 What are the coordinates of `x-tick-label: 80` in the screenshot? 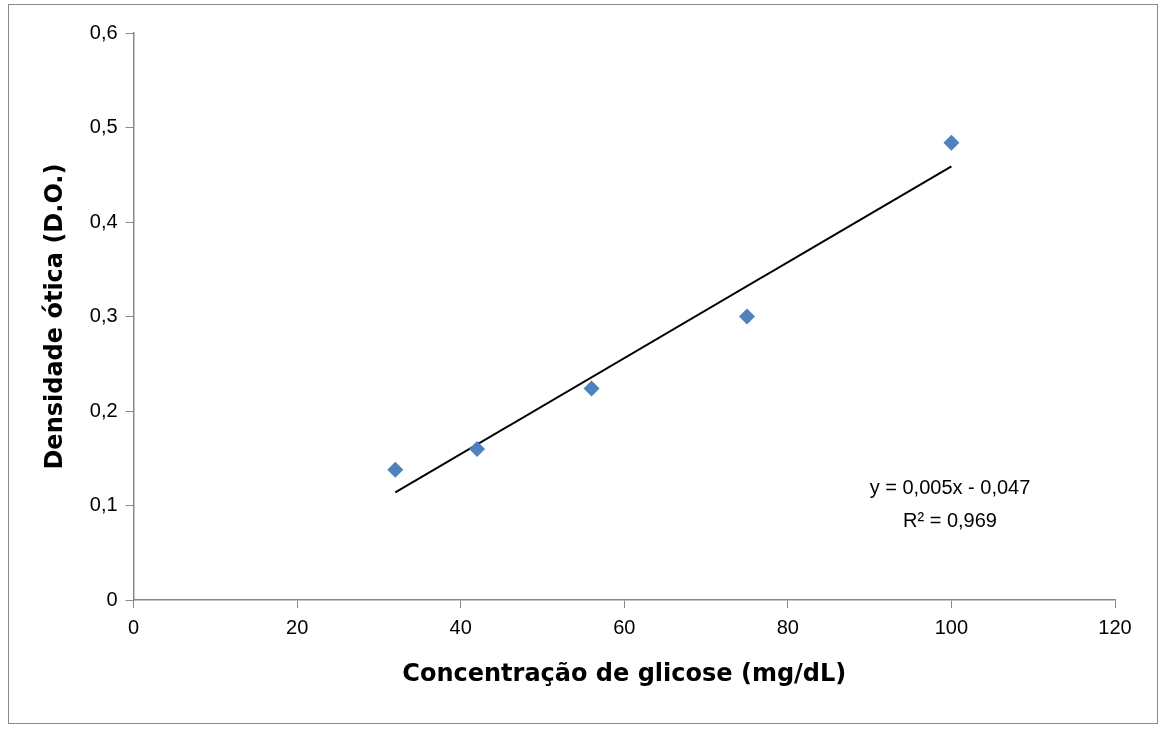 It's located at (787, 626).